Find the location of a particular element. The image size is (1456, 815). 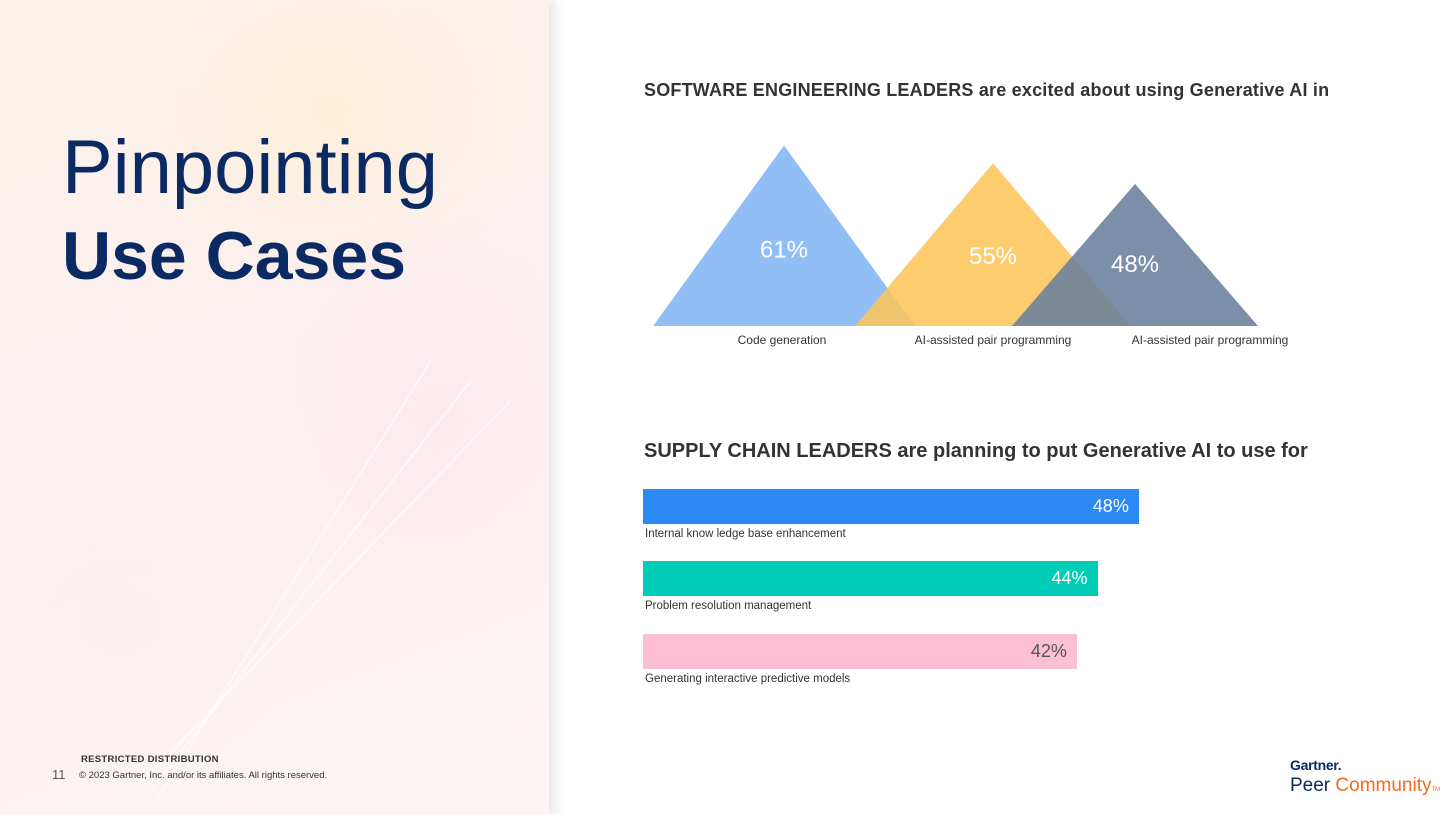

triangle-value-label: 61% is located at coordinates (784, 249).